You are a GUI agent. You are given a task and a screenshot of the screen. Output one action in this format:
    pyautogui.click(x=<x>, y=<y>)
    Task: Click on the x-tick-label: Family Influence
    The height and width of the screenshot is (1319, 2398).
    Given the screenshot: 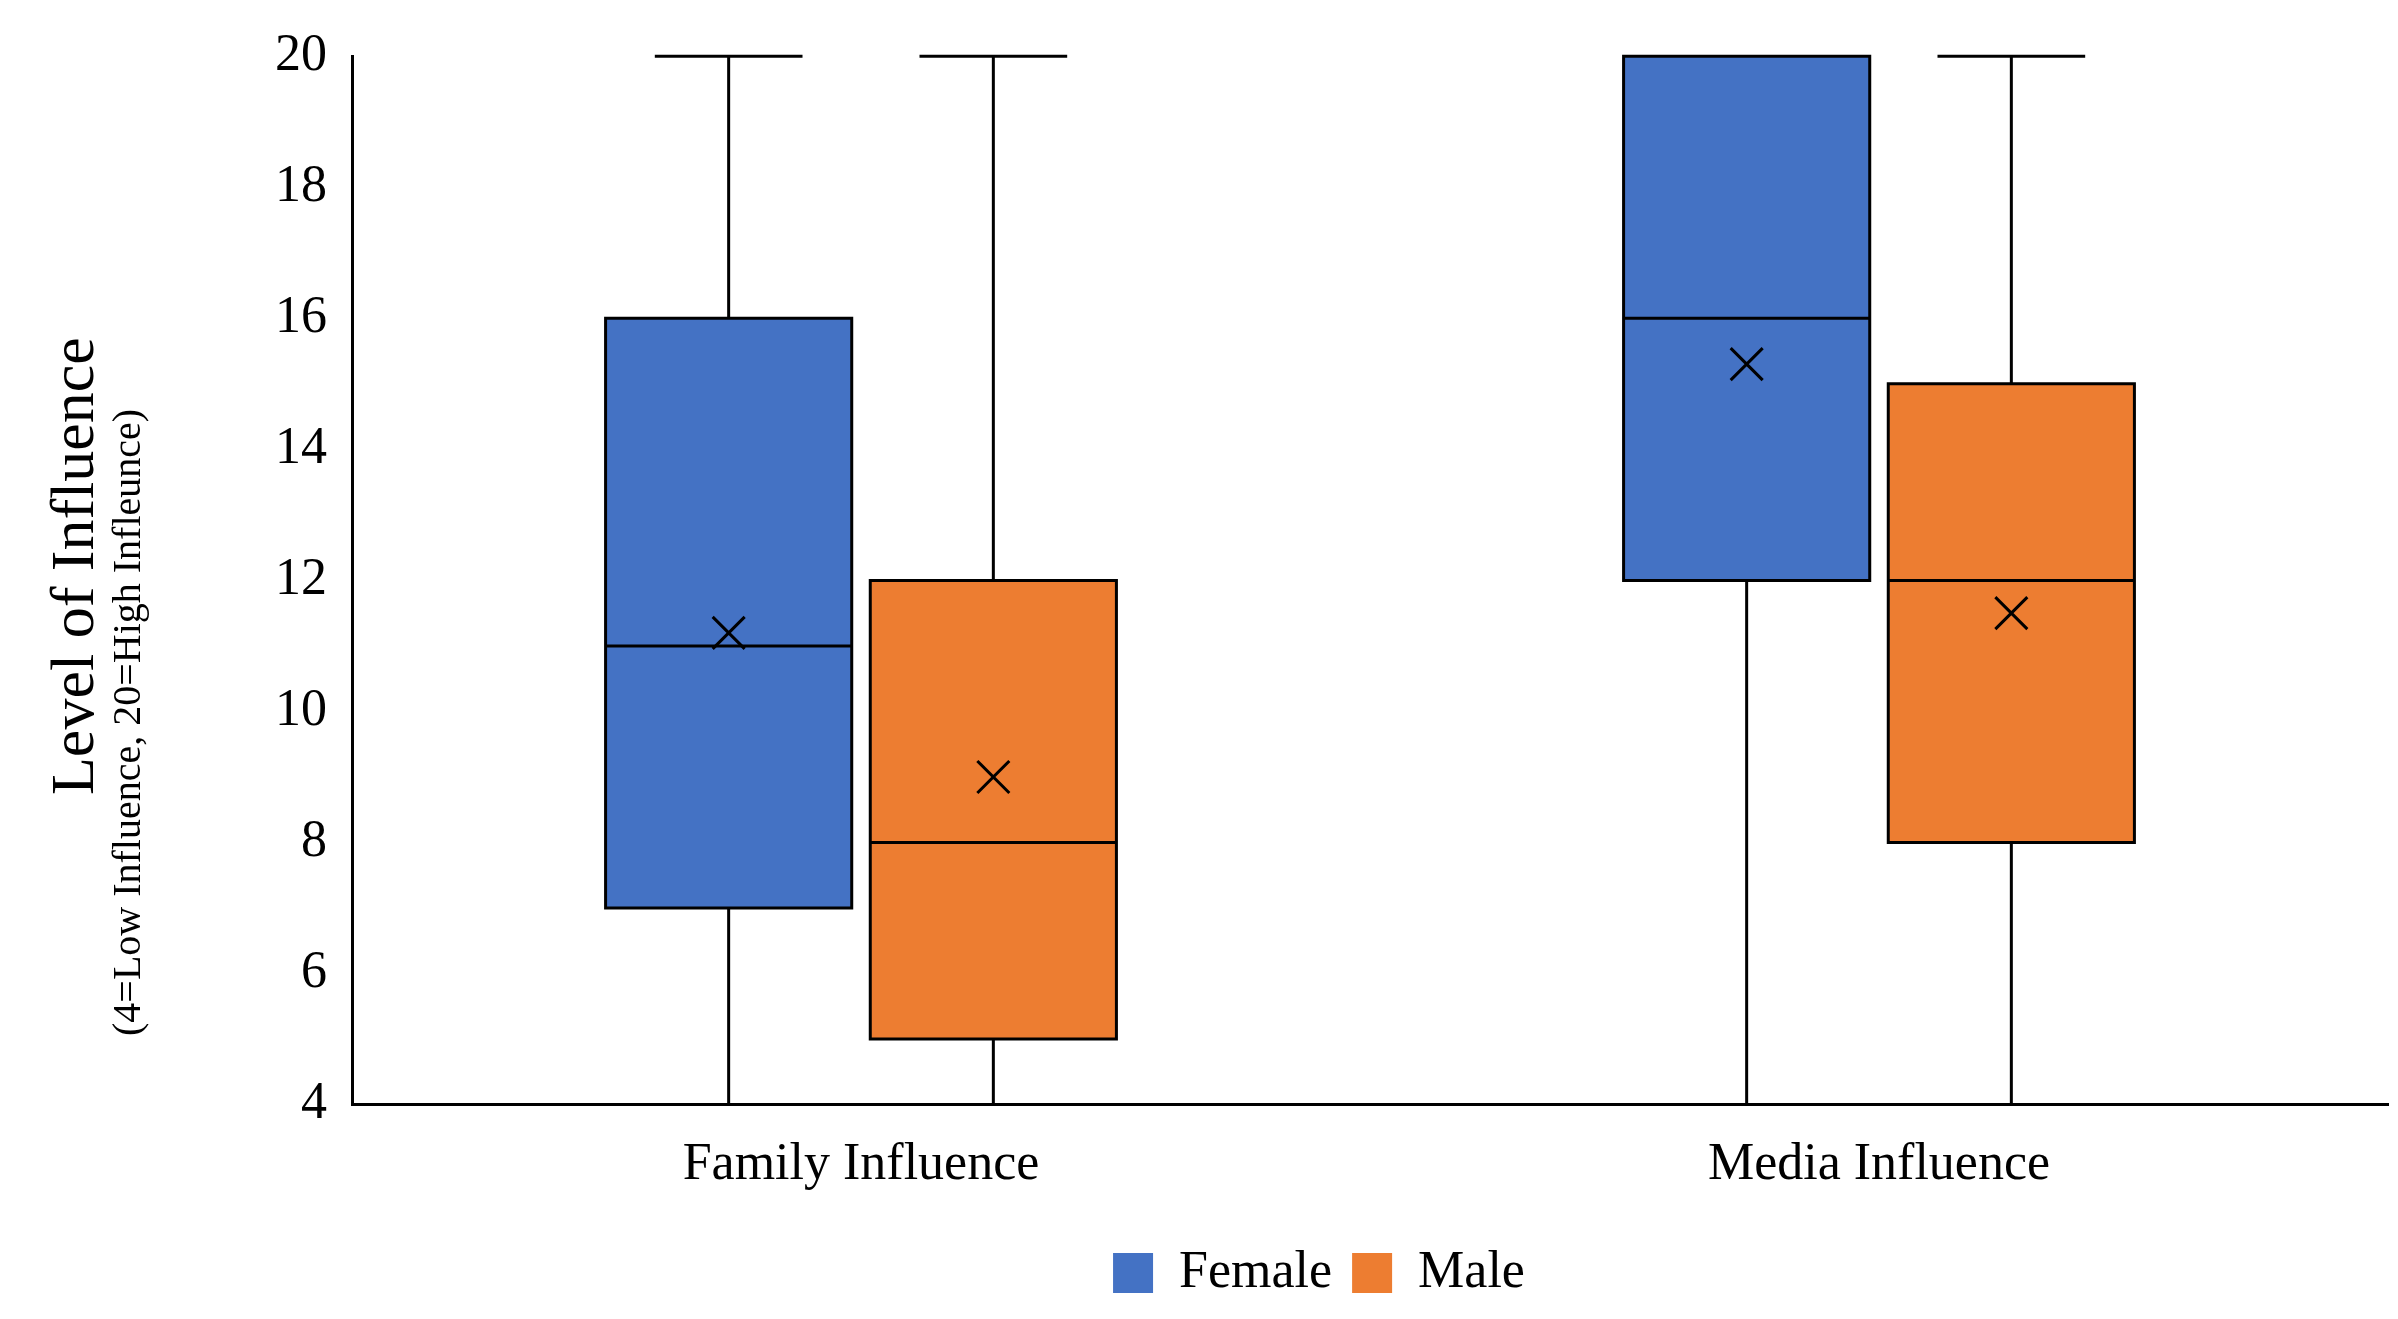 What is the action you would take?
    pyautogui.click(x=861, y=1162)
    